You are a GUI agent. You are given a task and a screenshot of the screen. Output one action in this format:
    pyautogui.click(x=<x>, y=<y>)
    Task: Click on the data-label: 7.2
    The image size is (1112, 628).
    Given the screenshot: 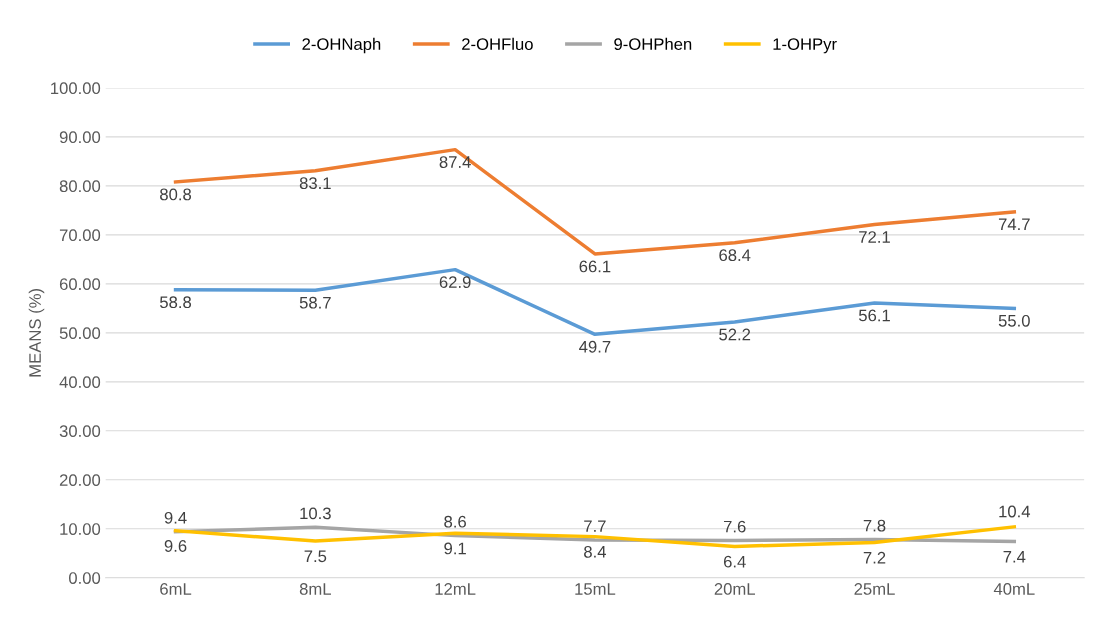 What is the action you would take?
    pyautogui.click(x=874, y=557)
    